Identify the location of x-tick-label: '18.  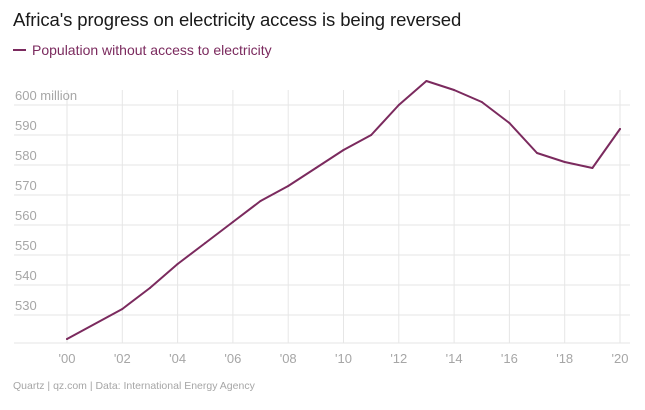
(564, 358).